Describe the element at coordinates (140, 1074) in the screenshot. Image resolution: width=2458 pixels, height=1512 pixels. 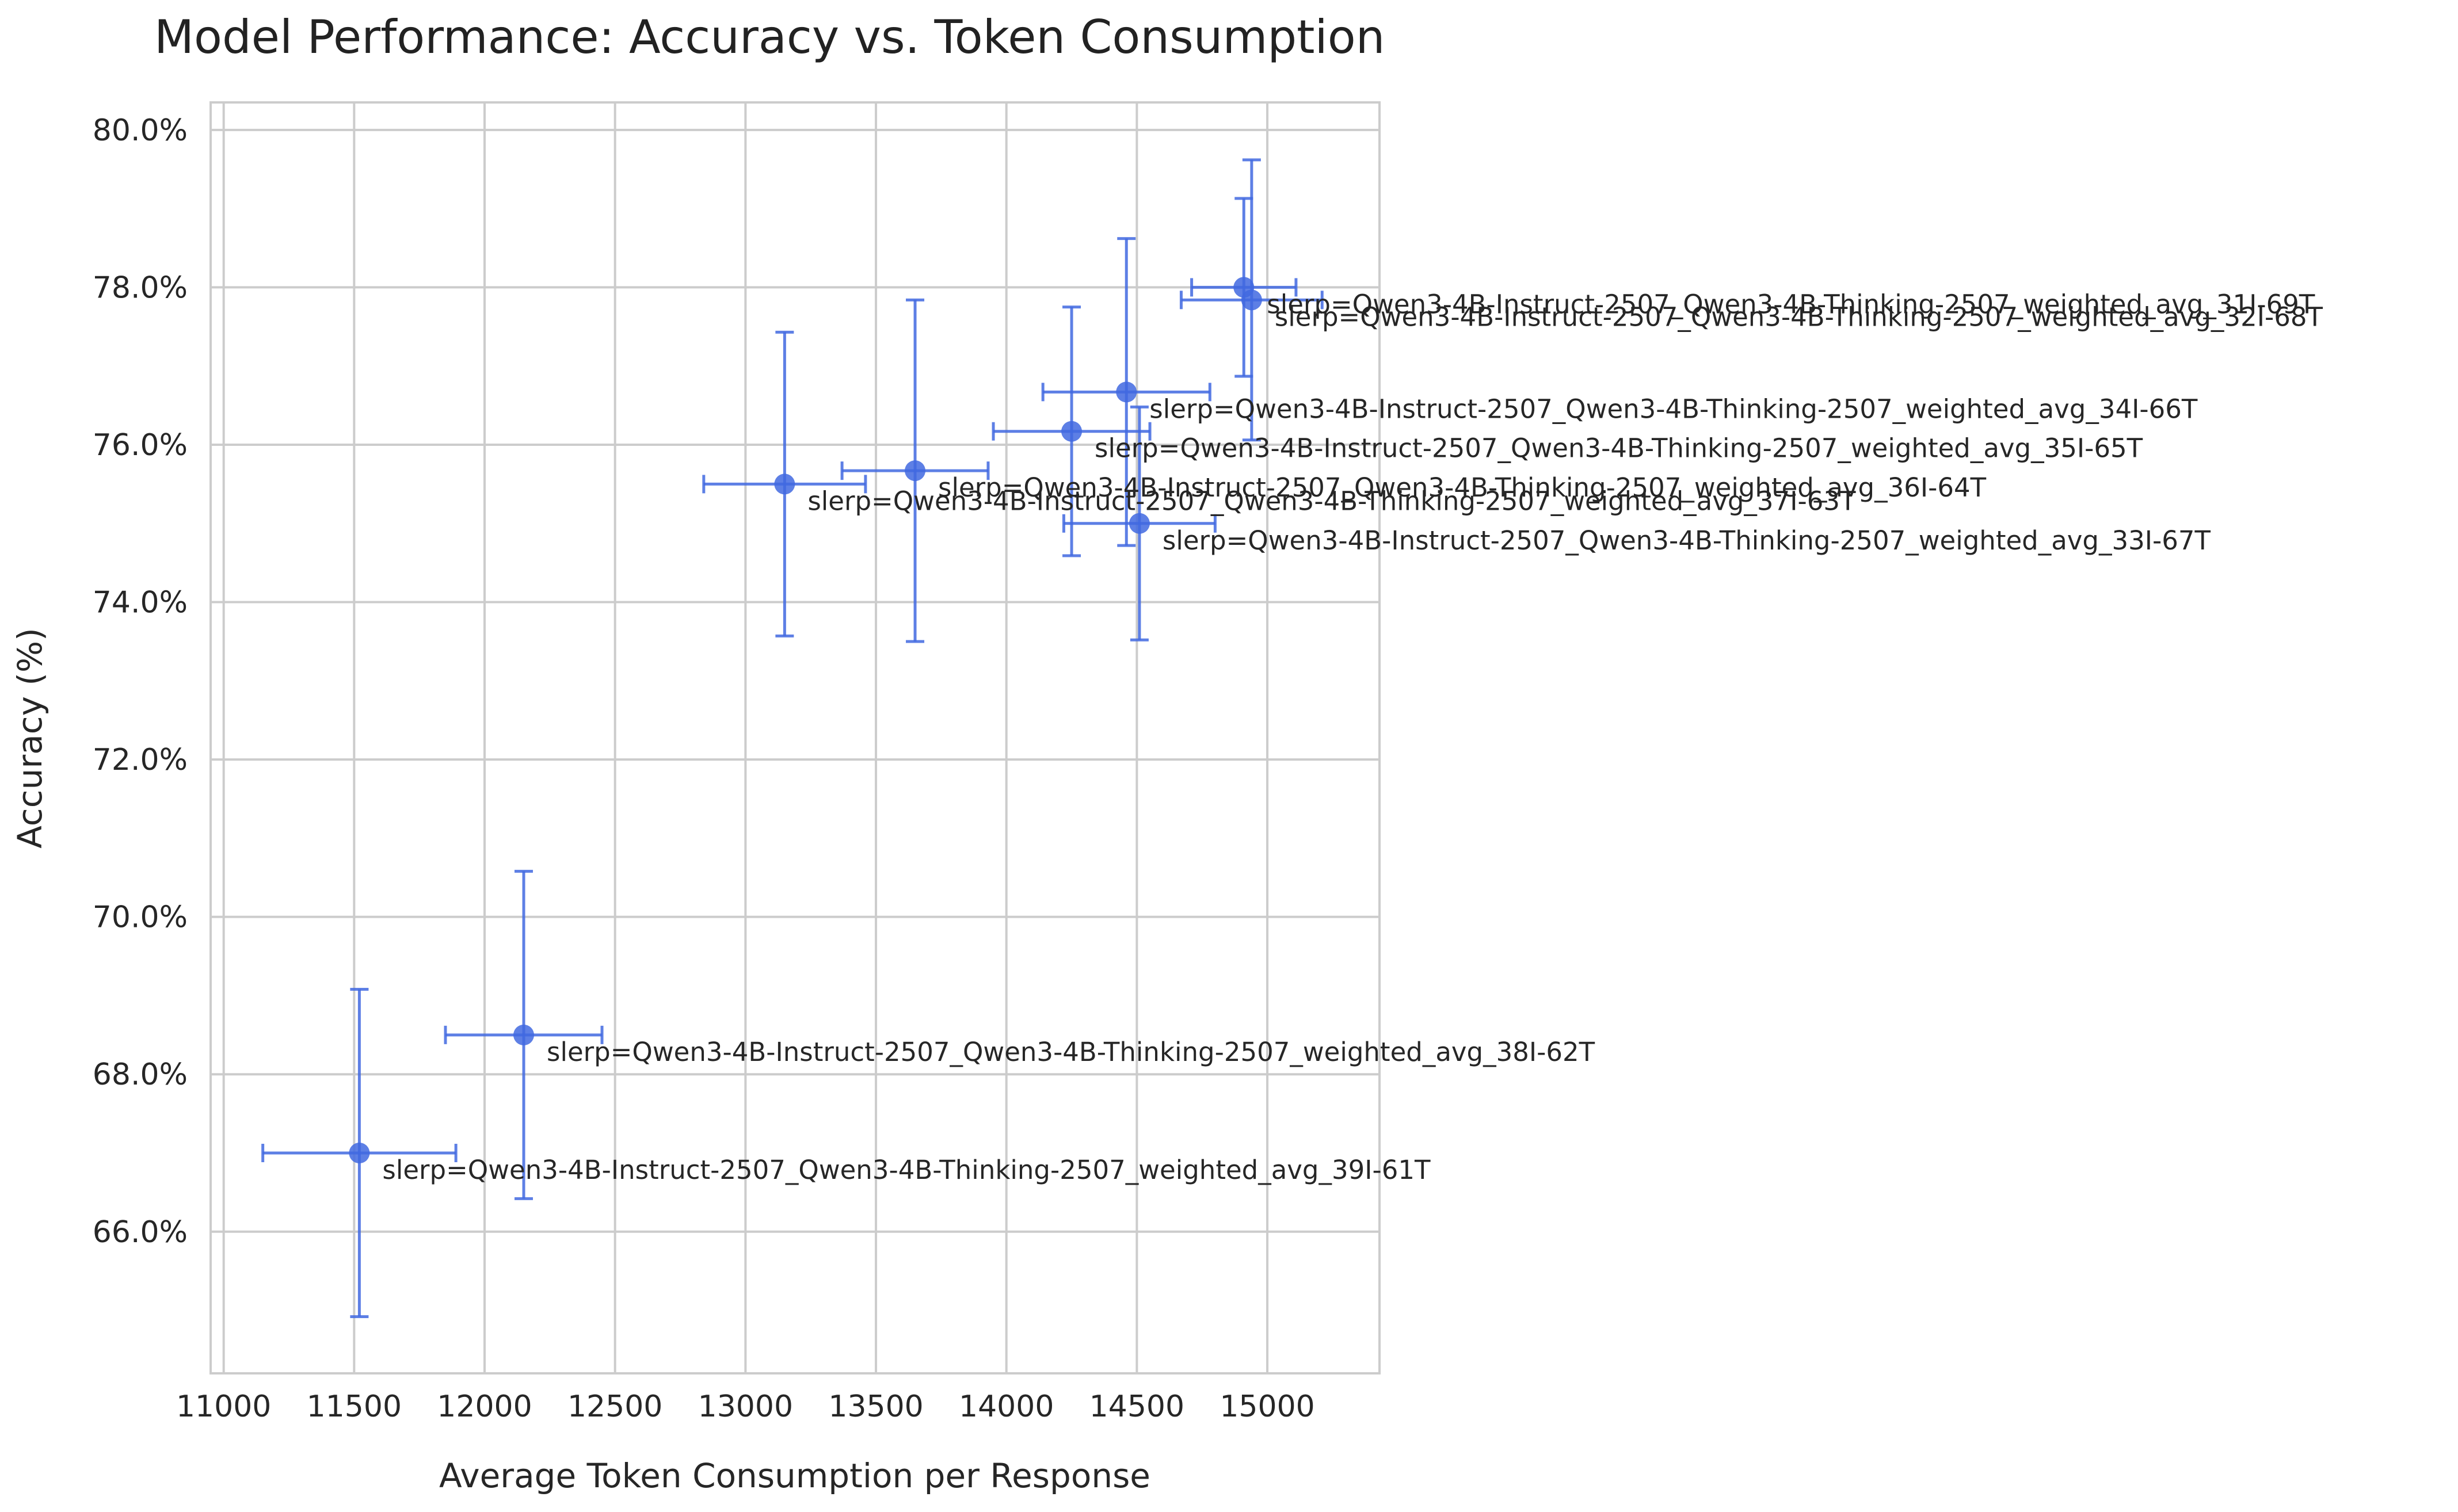
I see `y-tick-label: 68.0%` at that location.